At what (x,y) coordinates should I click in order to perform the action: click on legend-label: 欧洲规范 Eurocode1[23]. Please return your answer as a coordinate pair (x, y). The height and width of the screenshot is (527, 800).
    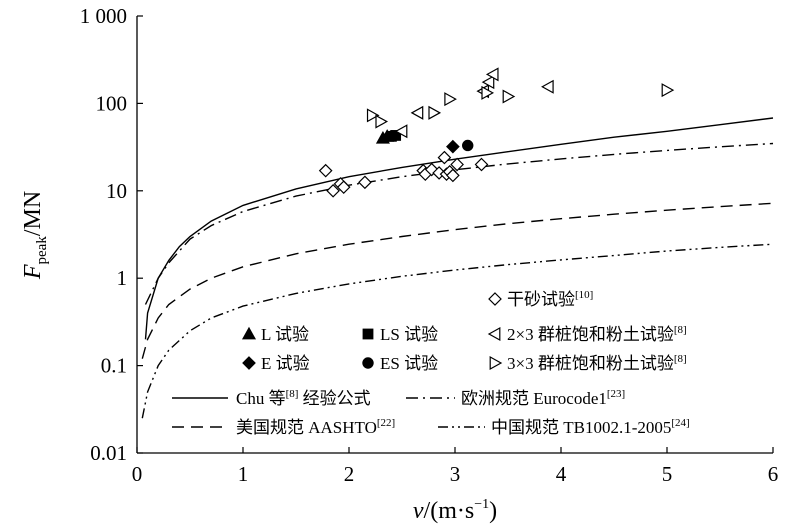
    Looking at the image, I should click on (543, 398).